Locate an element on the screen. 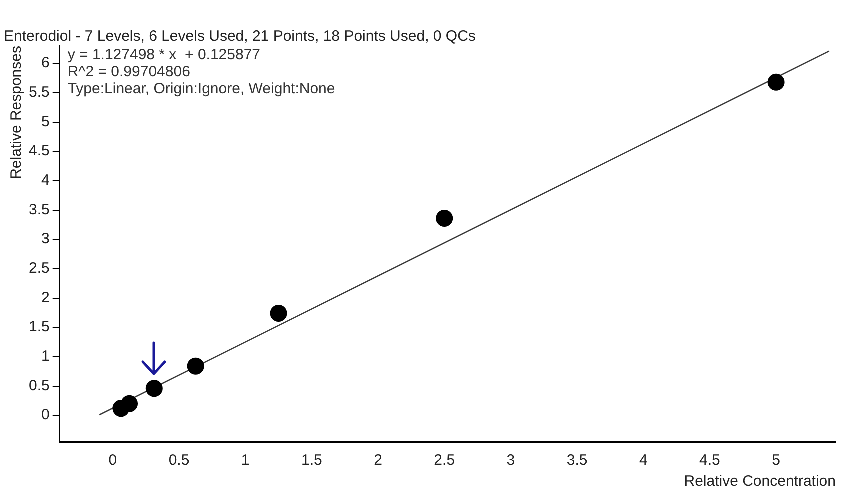 The height and width of the screenshot is (495, 845). x-tick-label: 3 is located at coordinates (511, 461).